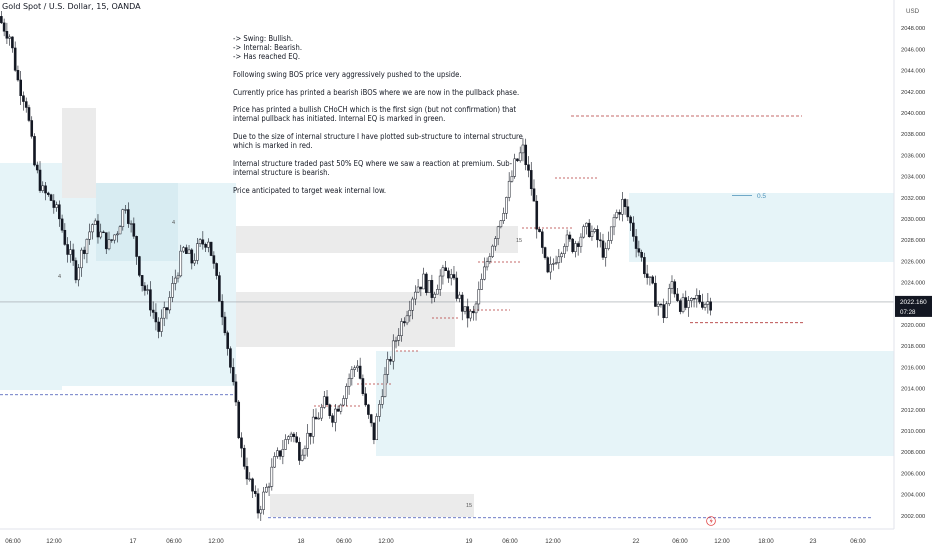 Image resolution: width=932 pixels, height=555 pixels. I want to click on zone-label-4-b: 4, so click(59, 277).